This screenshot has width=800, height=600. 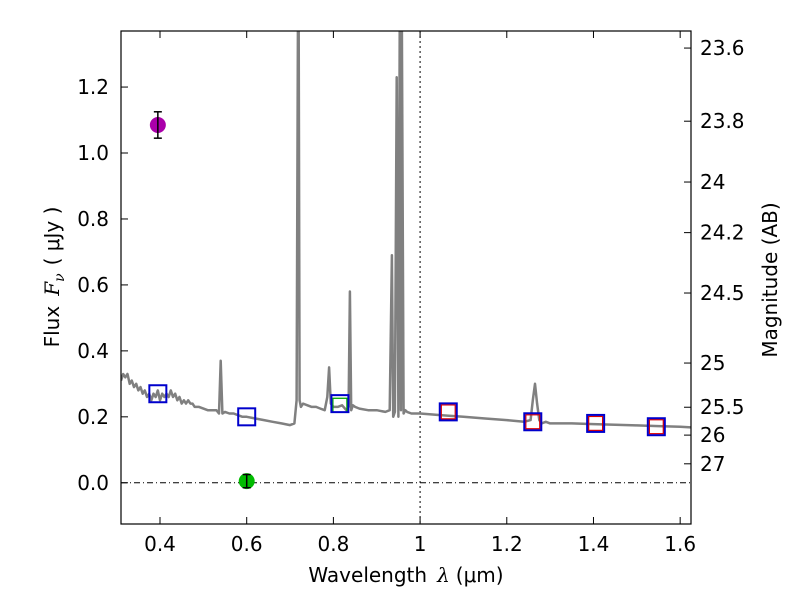 What do you see at coordinates (722, 233) in the screenshot?
I see `magnitude-tick-label: 24.2` at bounding box center [722, 233].